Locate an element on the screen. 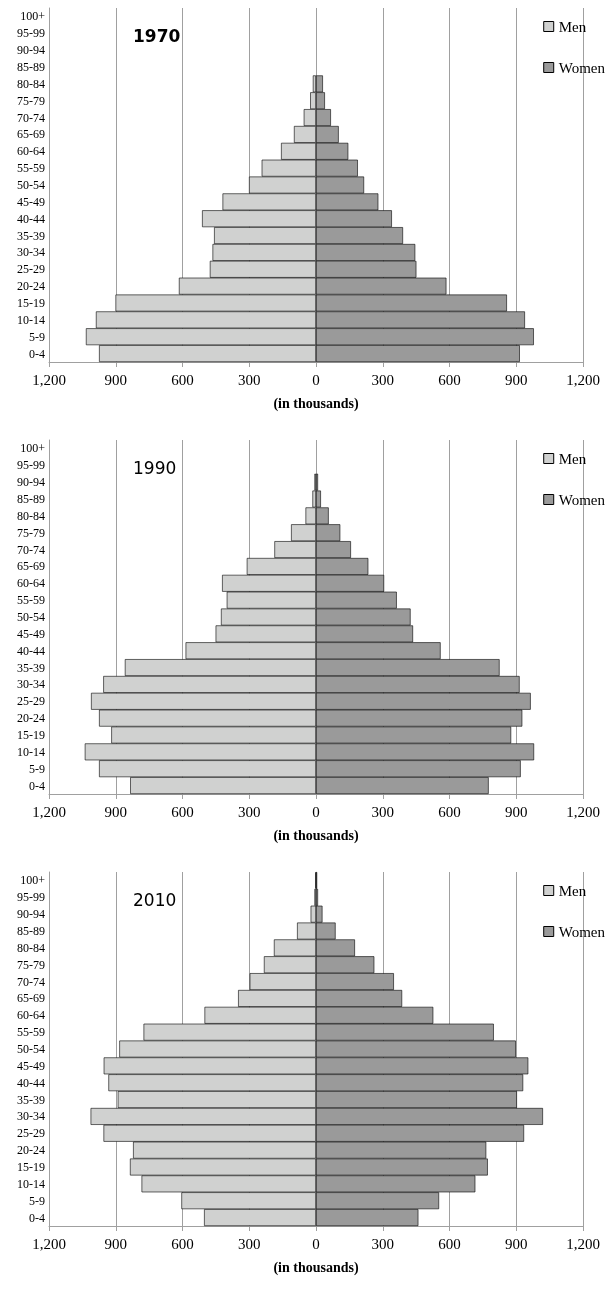 This screenshot has height=1296, width=610. text: 1990 is located at coordinates (155, 467).